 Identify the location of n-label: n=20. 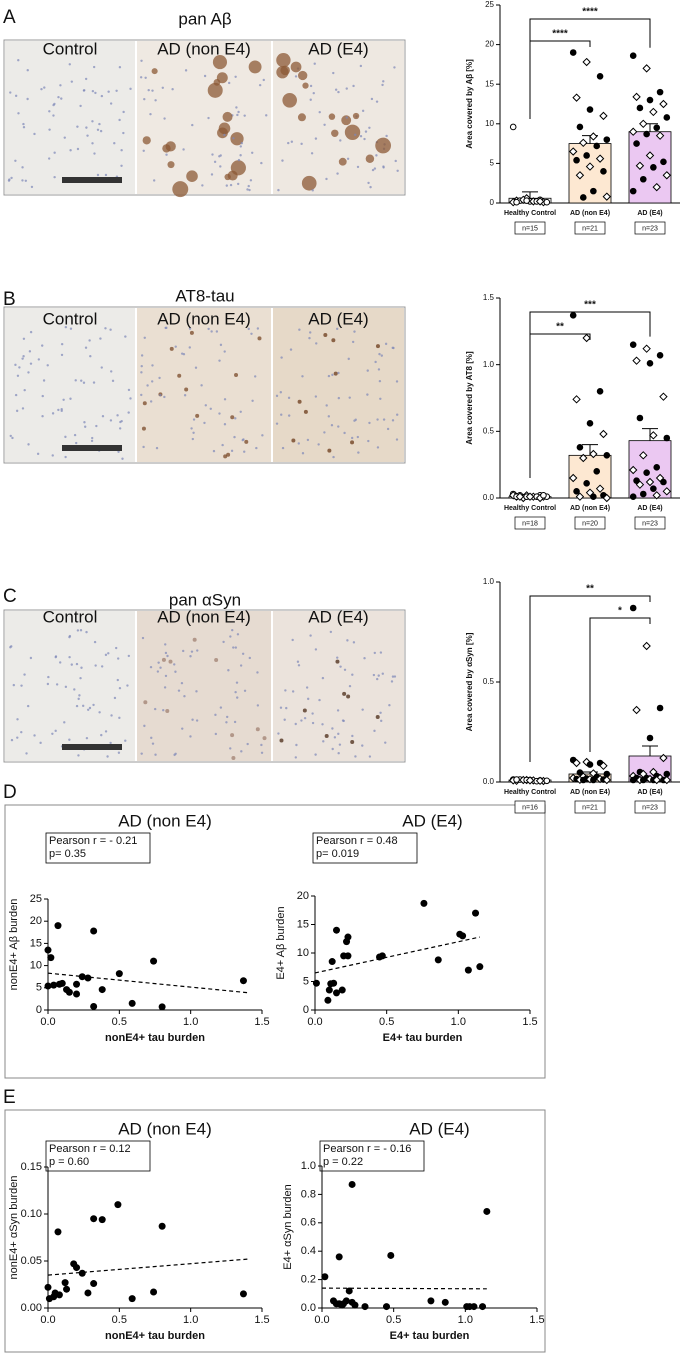
(590, 523).